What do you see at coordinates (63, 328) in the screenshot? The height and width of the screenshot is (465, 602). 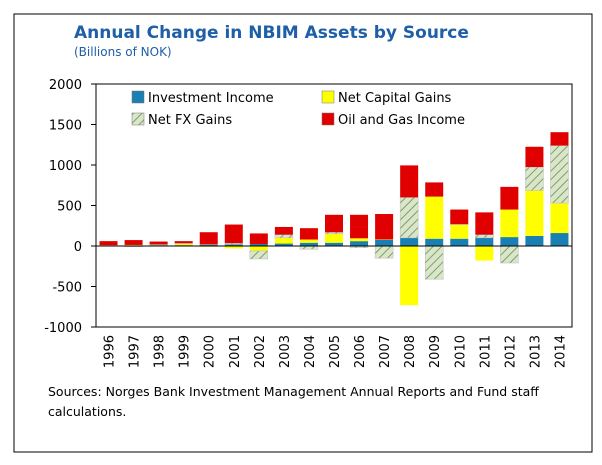 I see `y-tick-label: -1000` at bounding box center [63, 328].